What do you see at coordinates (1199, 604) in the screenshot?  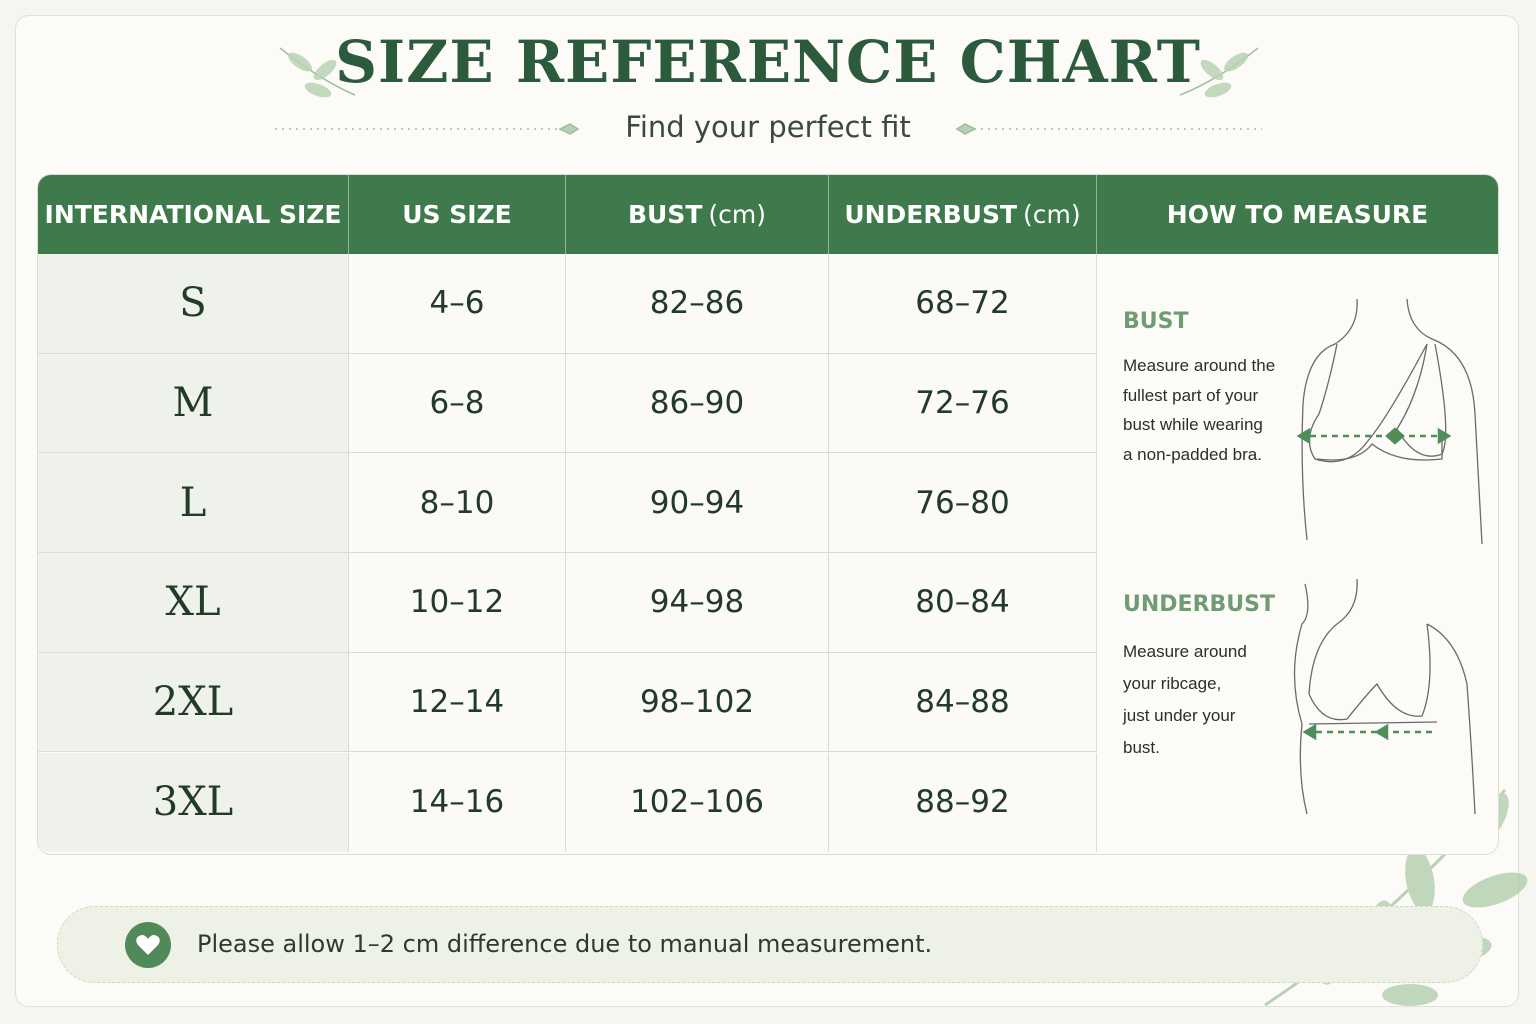 I see `underbust-label: UNDERBUST` at bounding box center [1199, 604].